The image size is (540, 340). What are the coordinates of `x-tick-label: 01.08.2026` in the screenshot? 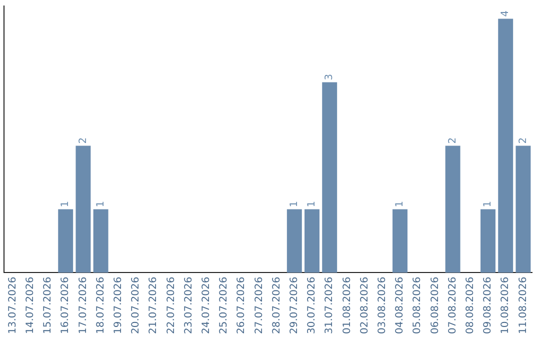 It's located at (347, 305).